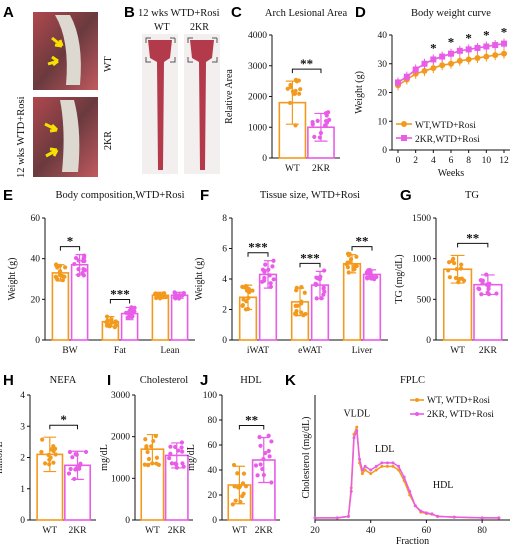  I want to click on panel-title: Cholesterol, so click(164, 380).